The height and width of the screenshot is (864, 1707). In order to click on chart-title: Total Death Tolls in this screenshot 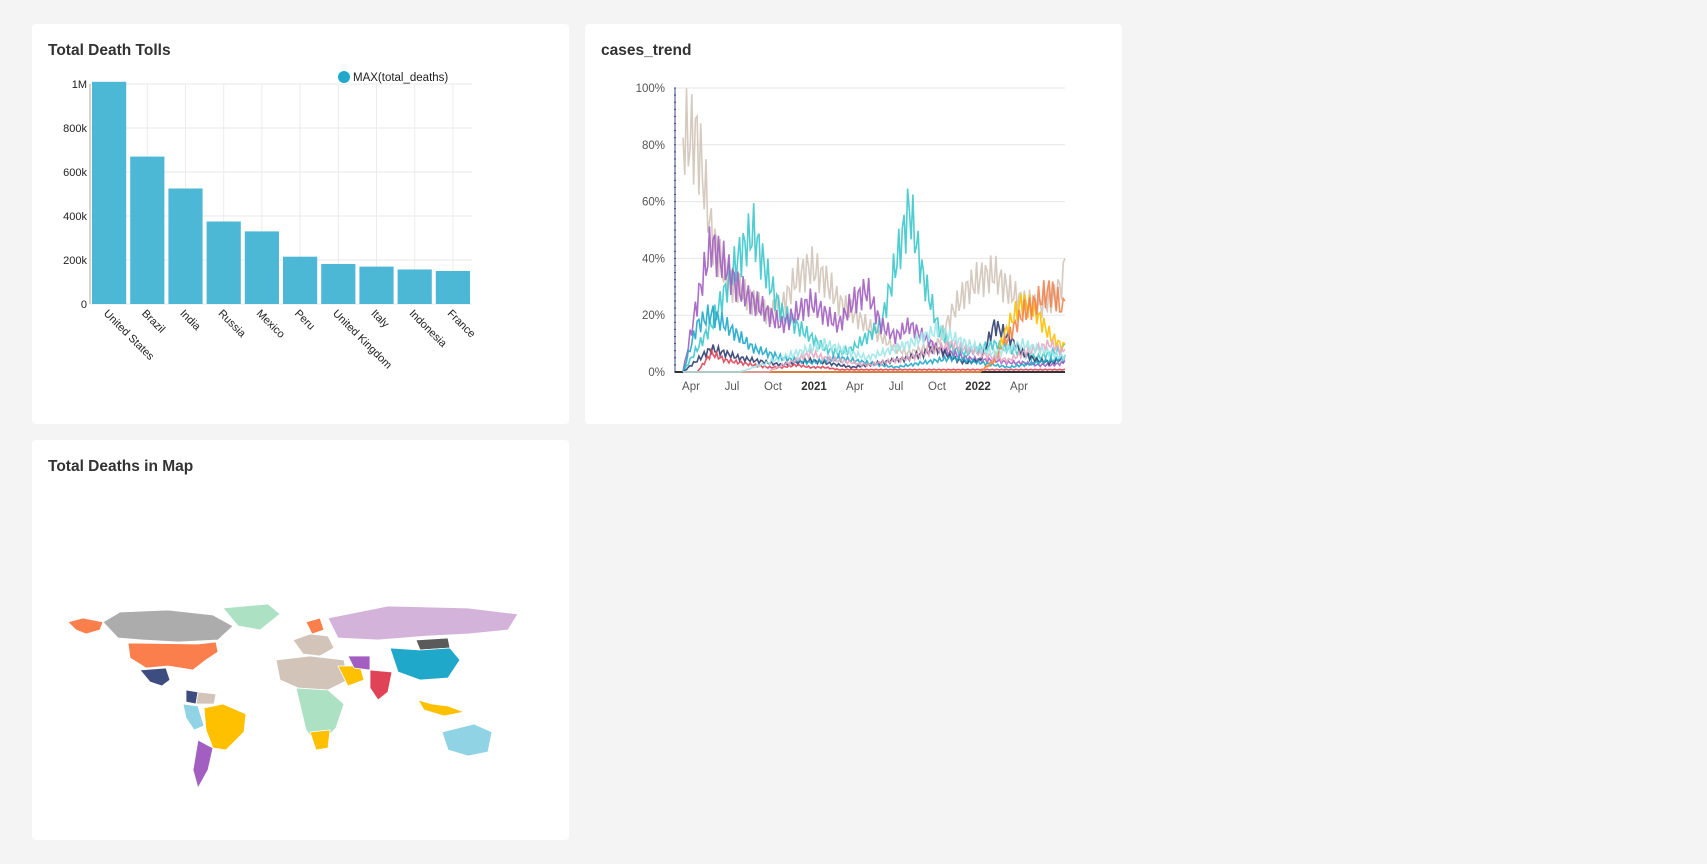, I will do `click(109, 50)`.